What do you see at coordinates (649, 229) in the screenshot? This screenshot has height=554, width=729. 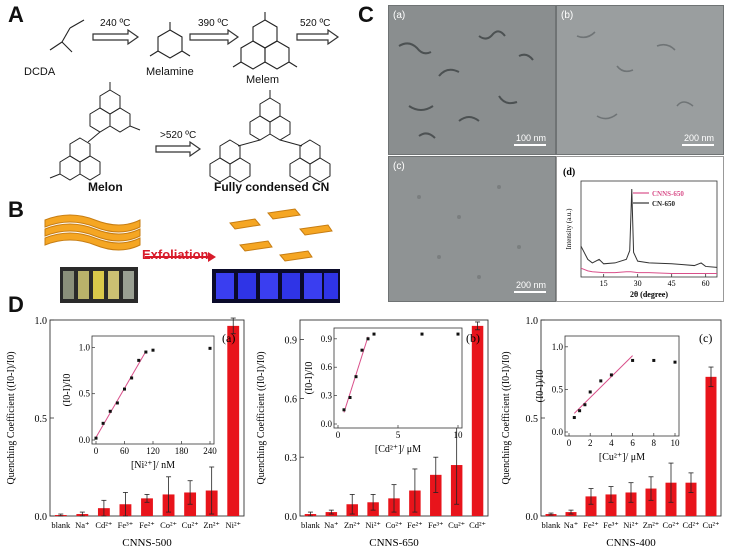 I see `xrd-plot-frame` at bounding box center [649, 229].